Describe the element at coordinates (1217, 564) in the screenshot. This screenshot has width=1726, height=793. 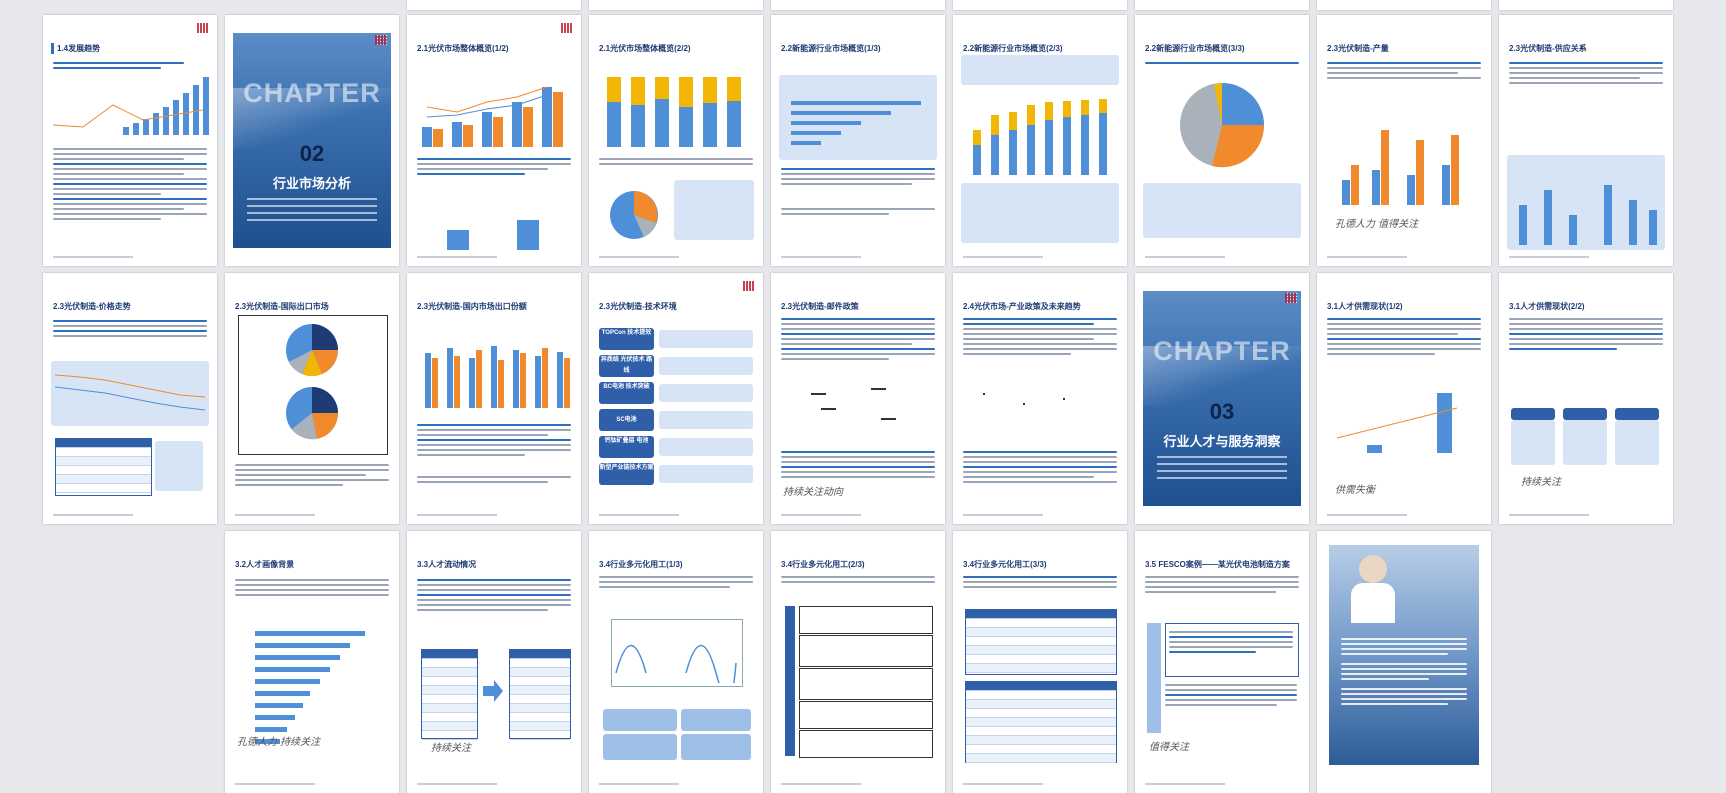
I see `page-title: 3.5 FESCO案例——某光伏电池制造方案` at that location.